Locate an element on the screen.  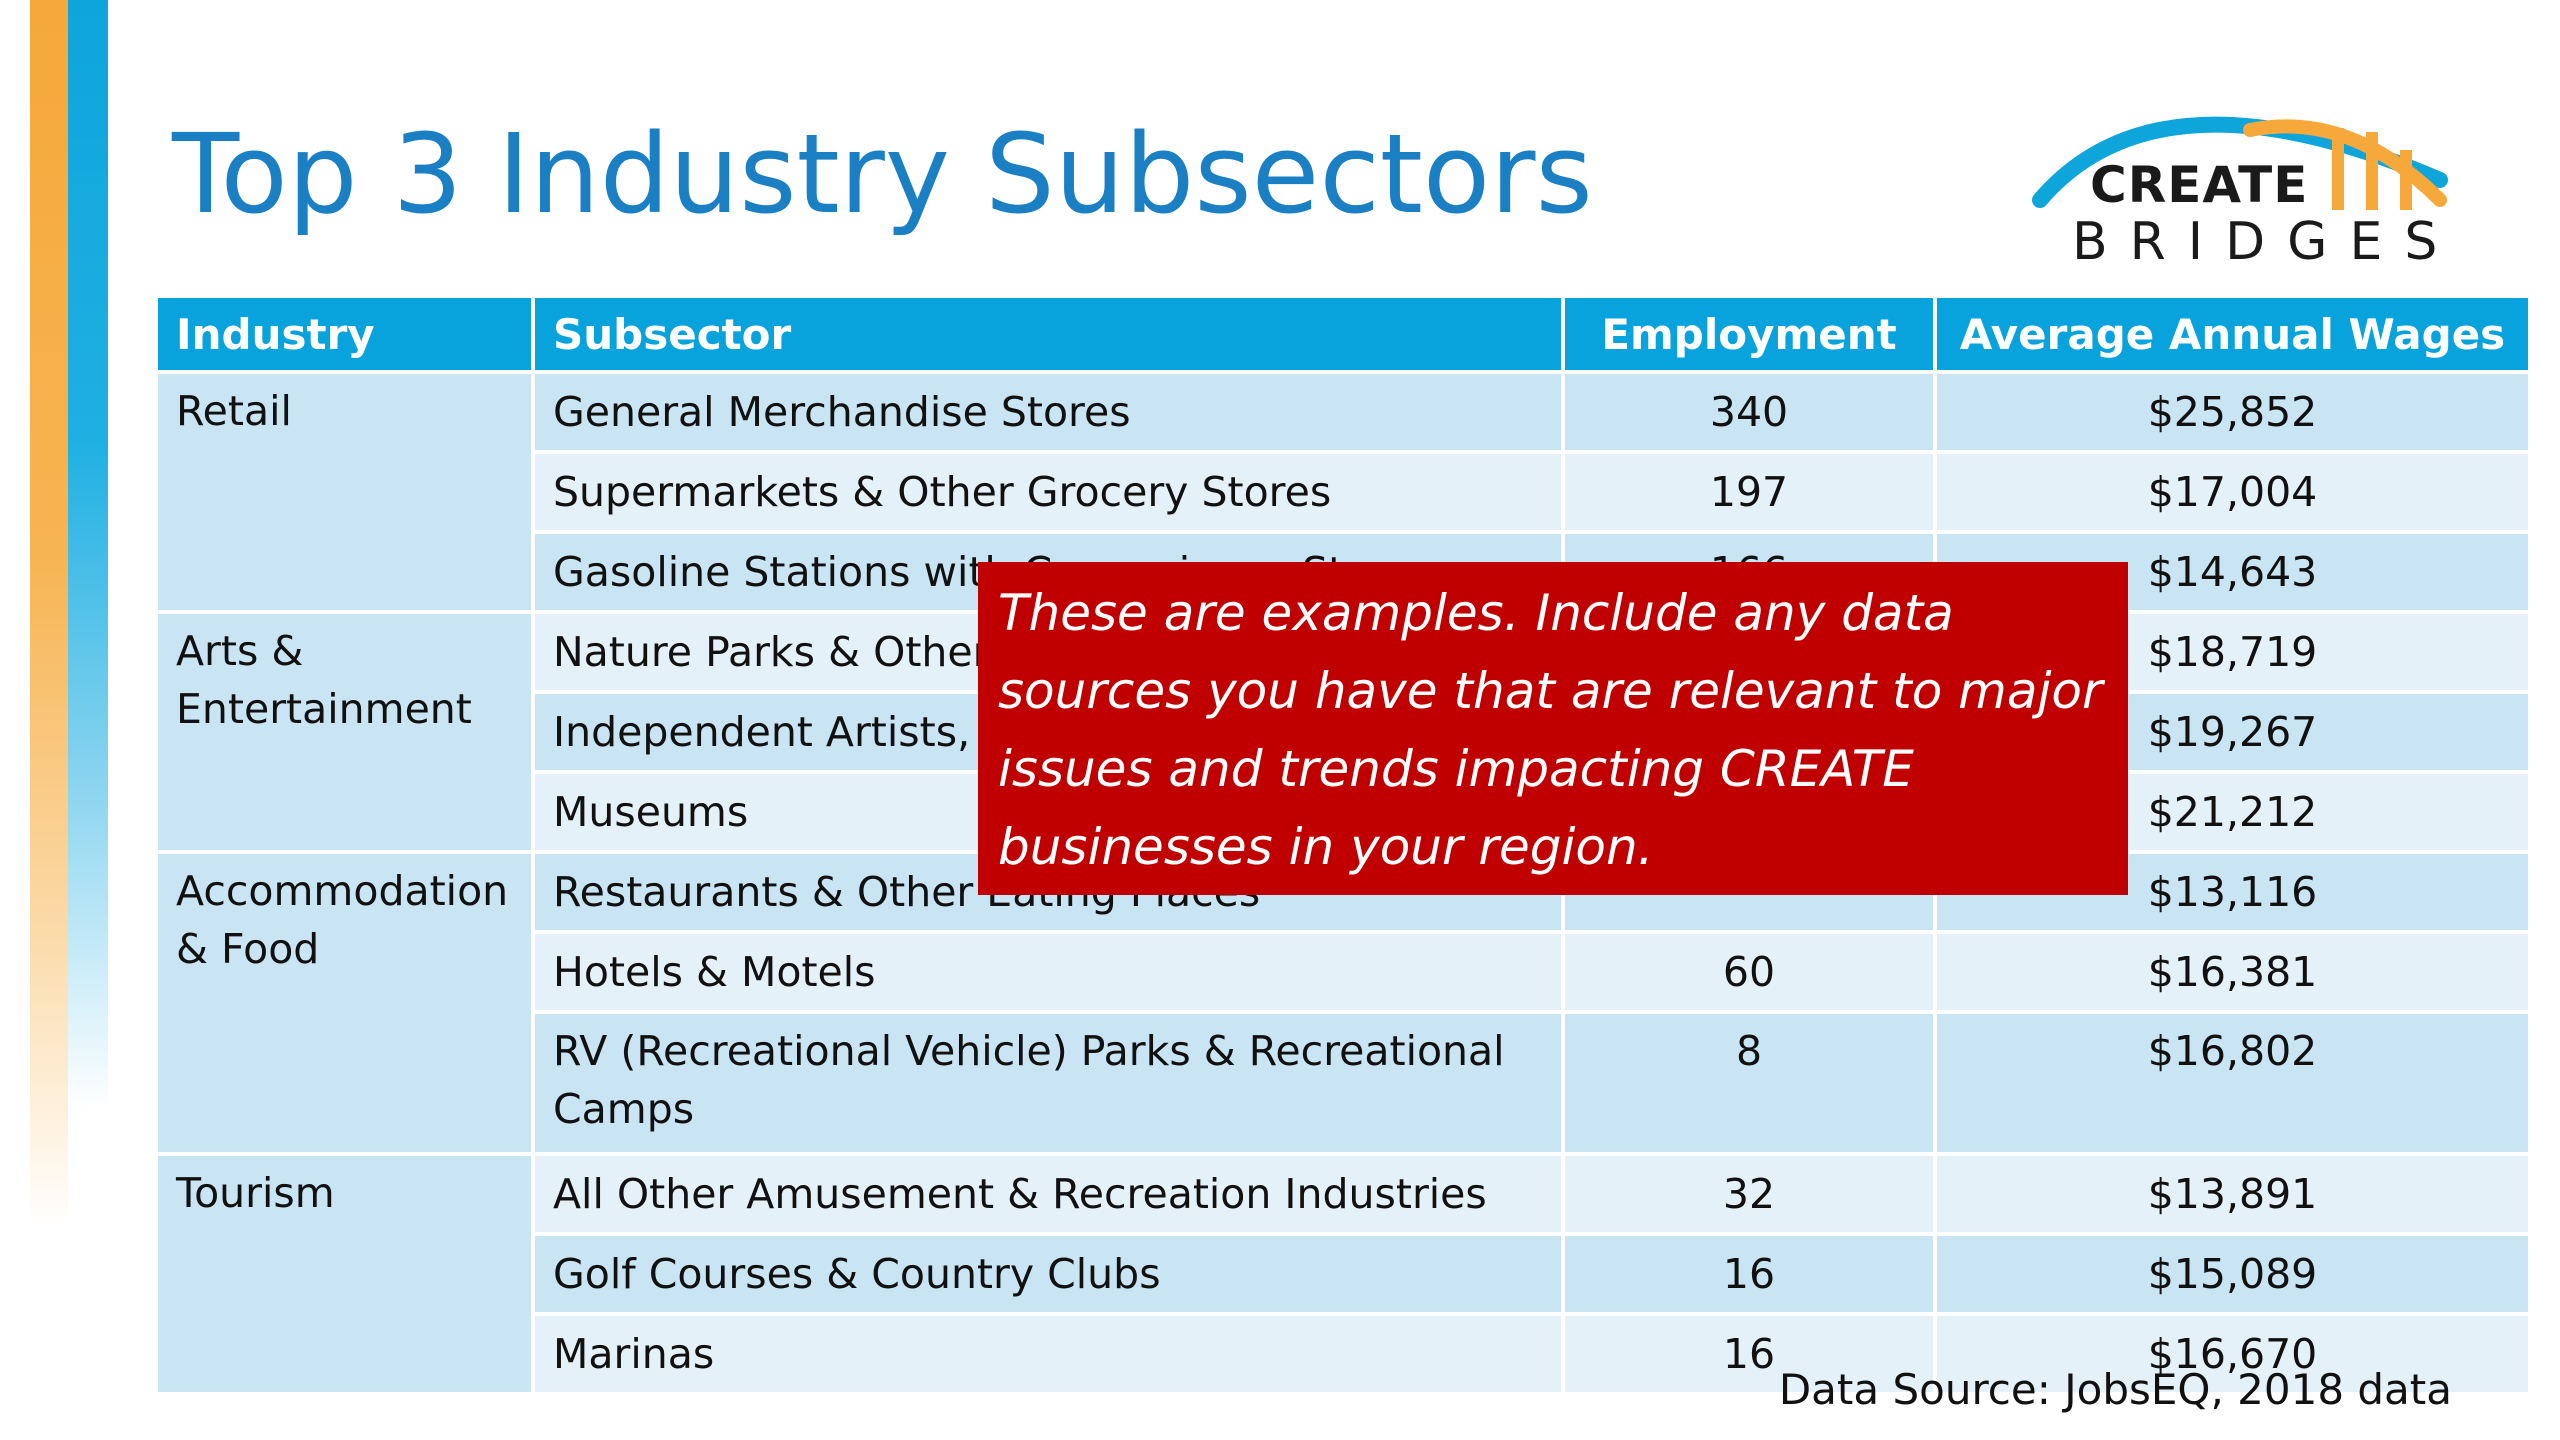
blue-accent-stripe is located at coordinates (88, 555).